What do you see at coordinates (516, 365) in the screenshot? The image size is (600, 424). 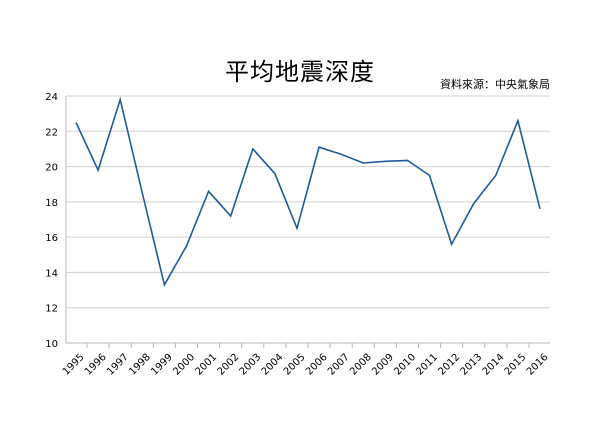 I see `x-tick-label: 2015` at bounding box center [516, 365].